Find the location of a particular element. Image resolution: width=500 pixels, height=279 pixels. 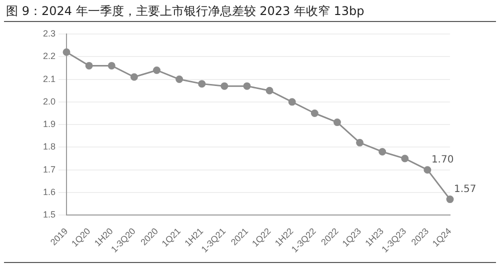

y-tick-label: 1.9 is located at coordinates (49, 124).